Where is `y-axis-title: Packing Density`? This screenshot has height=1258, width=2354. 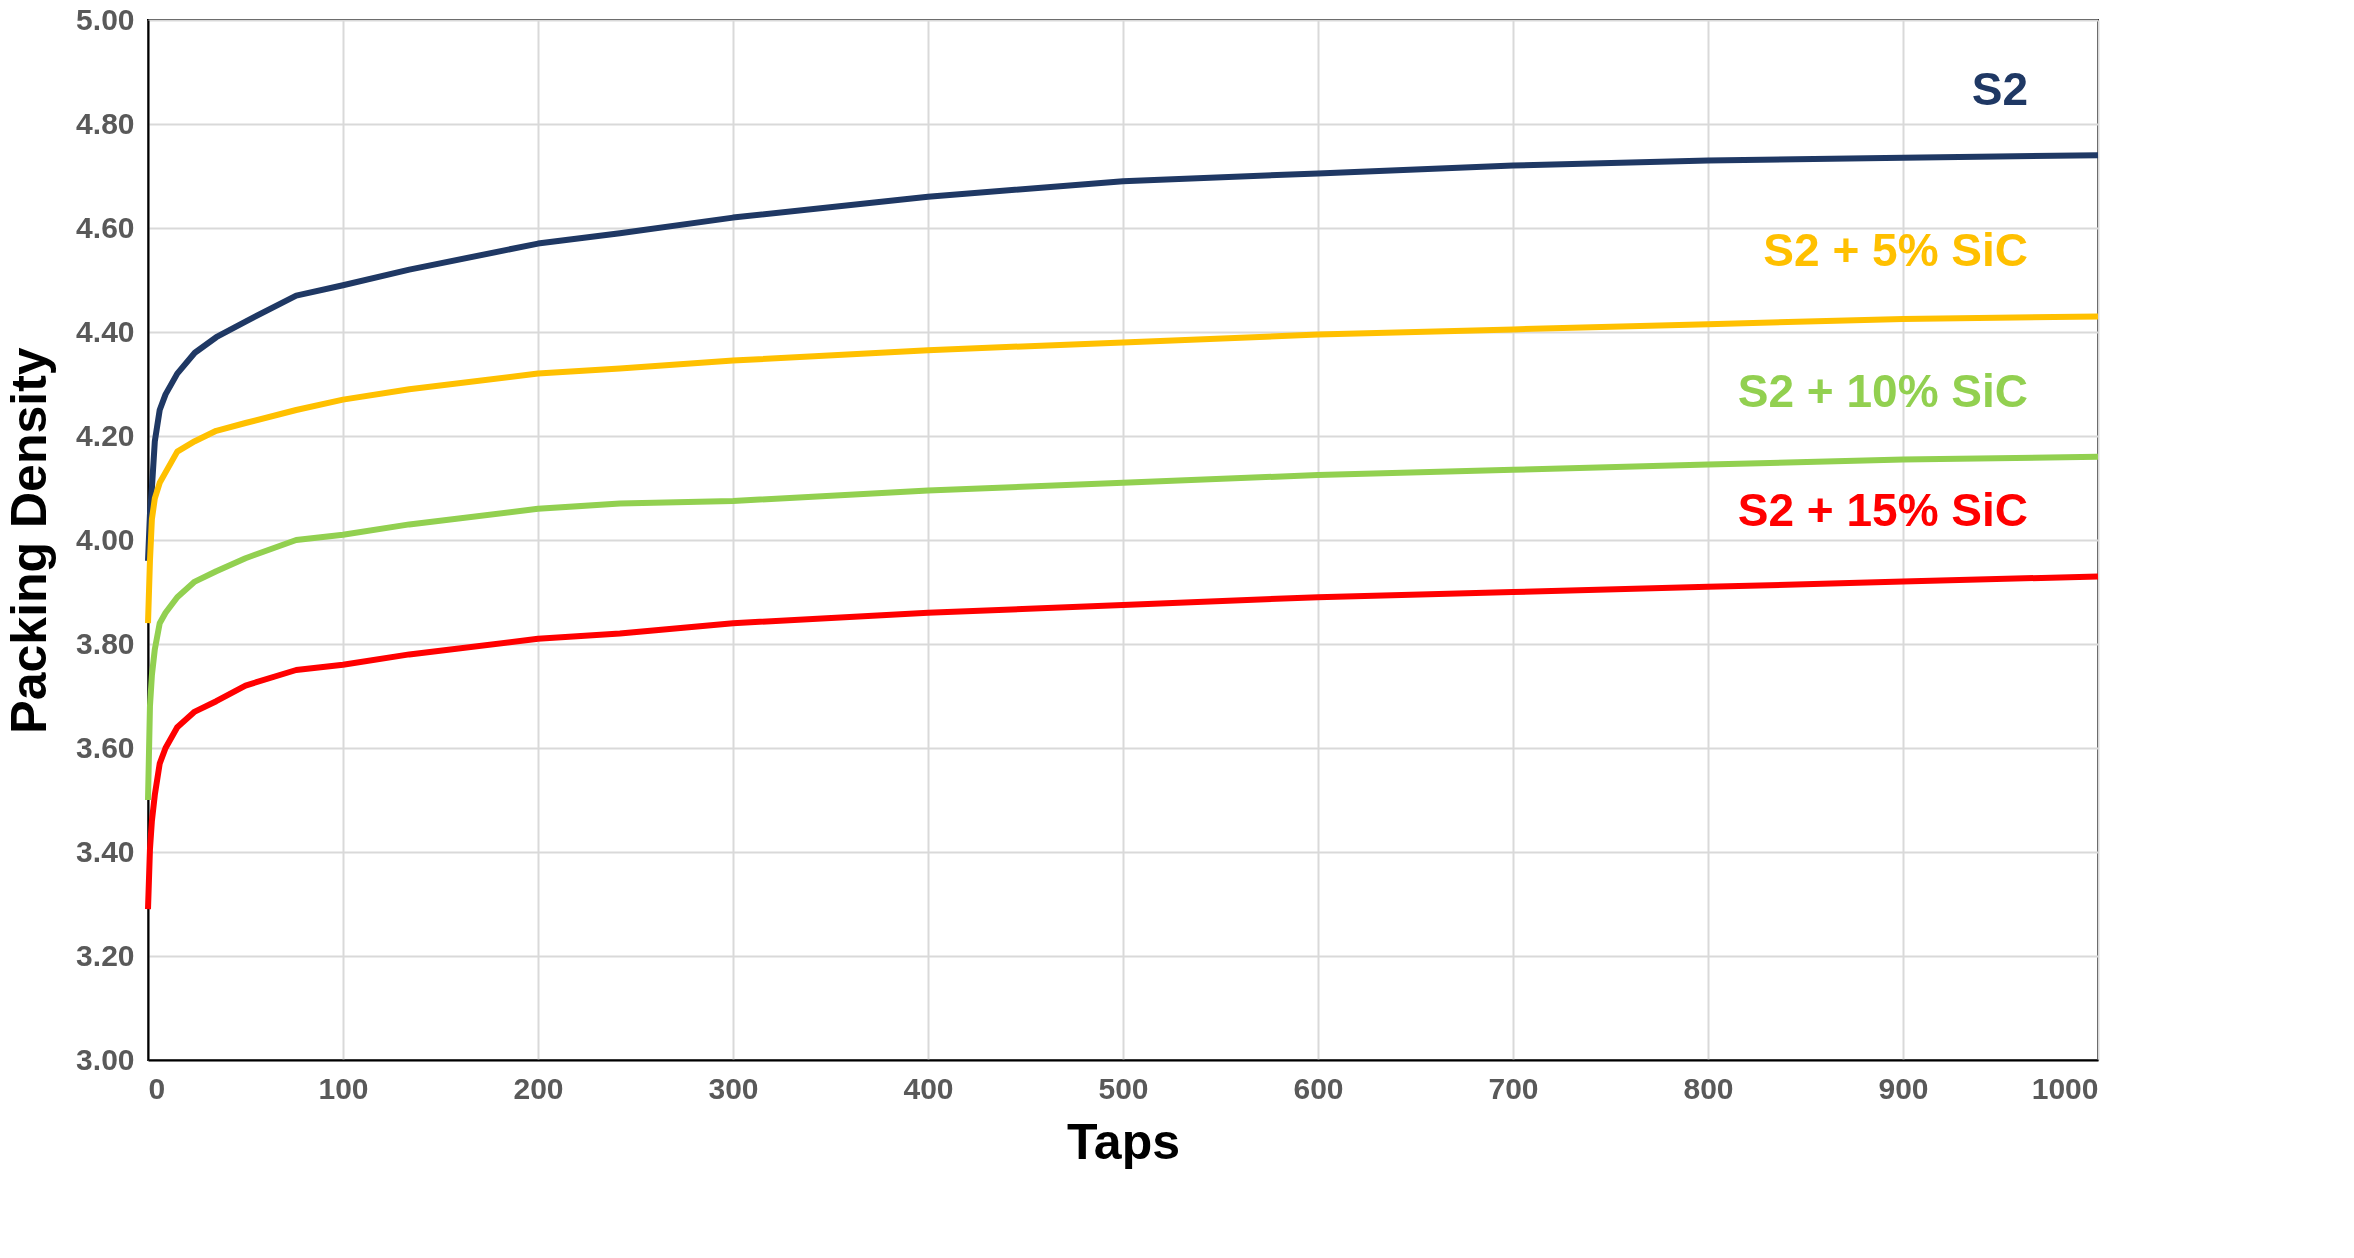 y-axis-title: Packing Density is located at coordinates (29, 540).